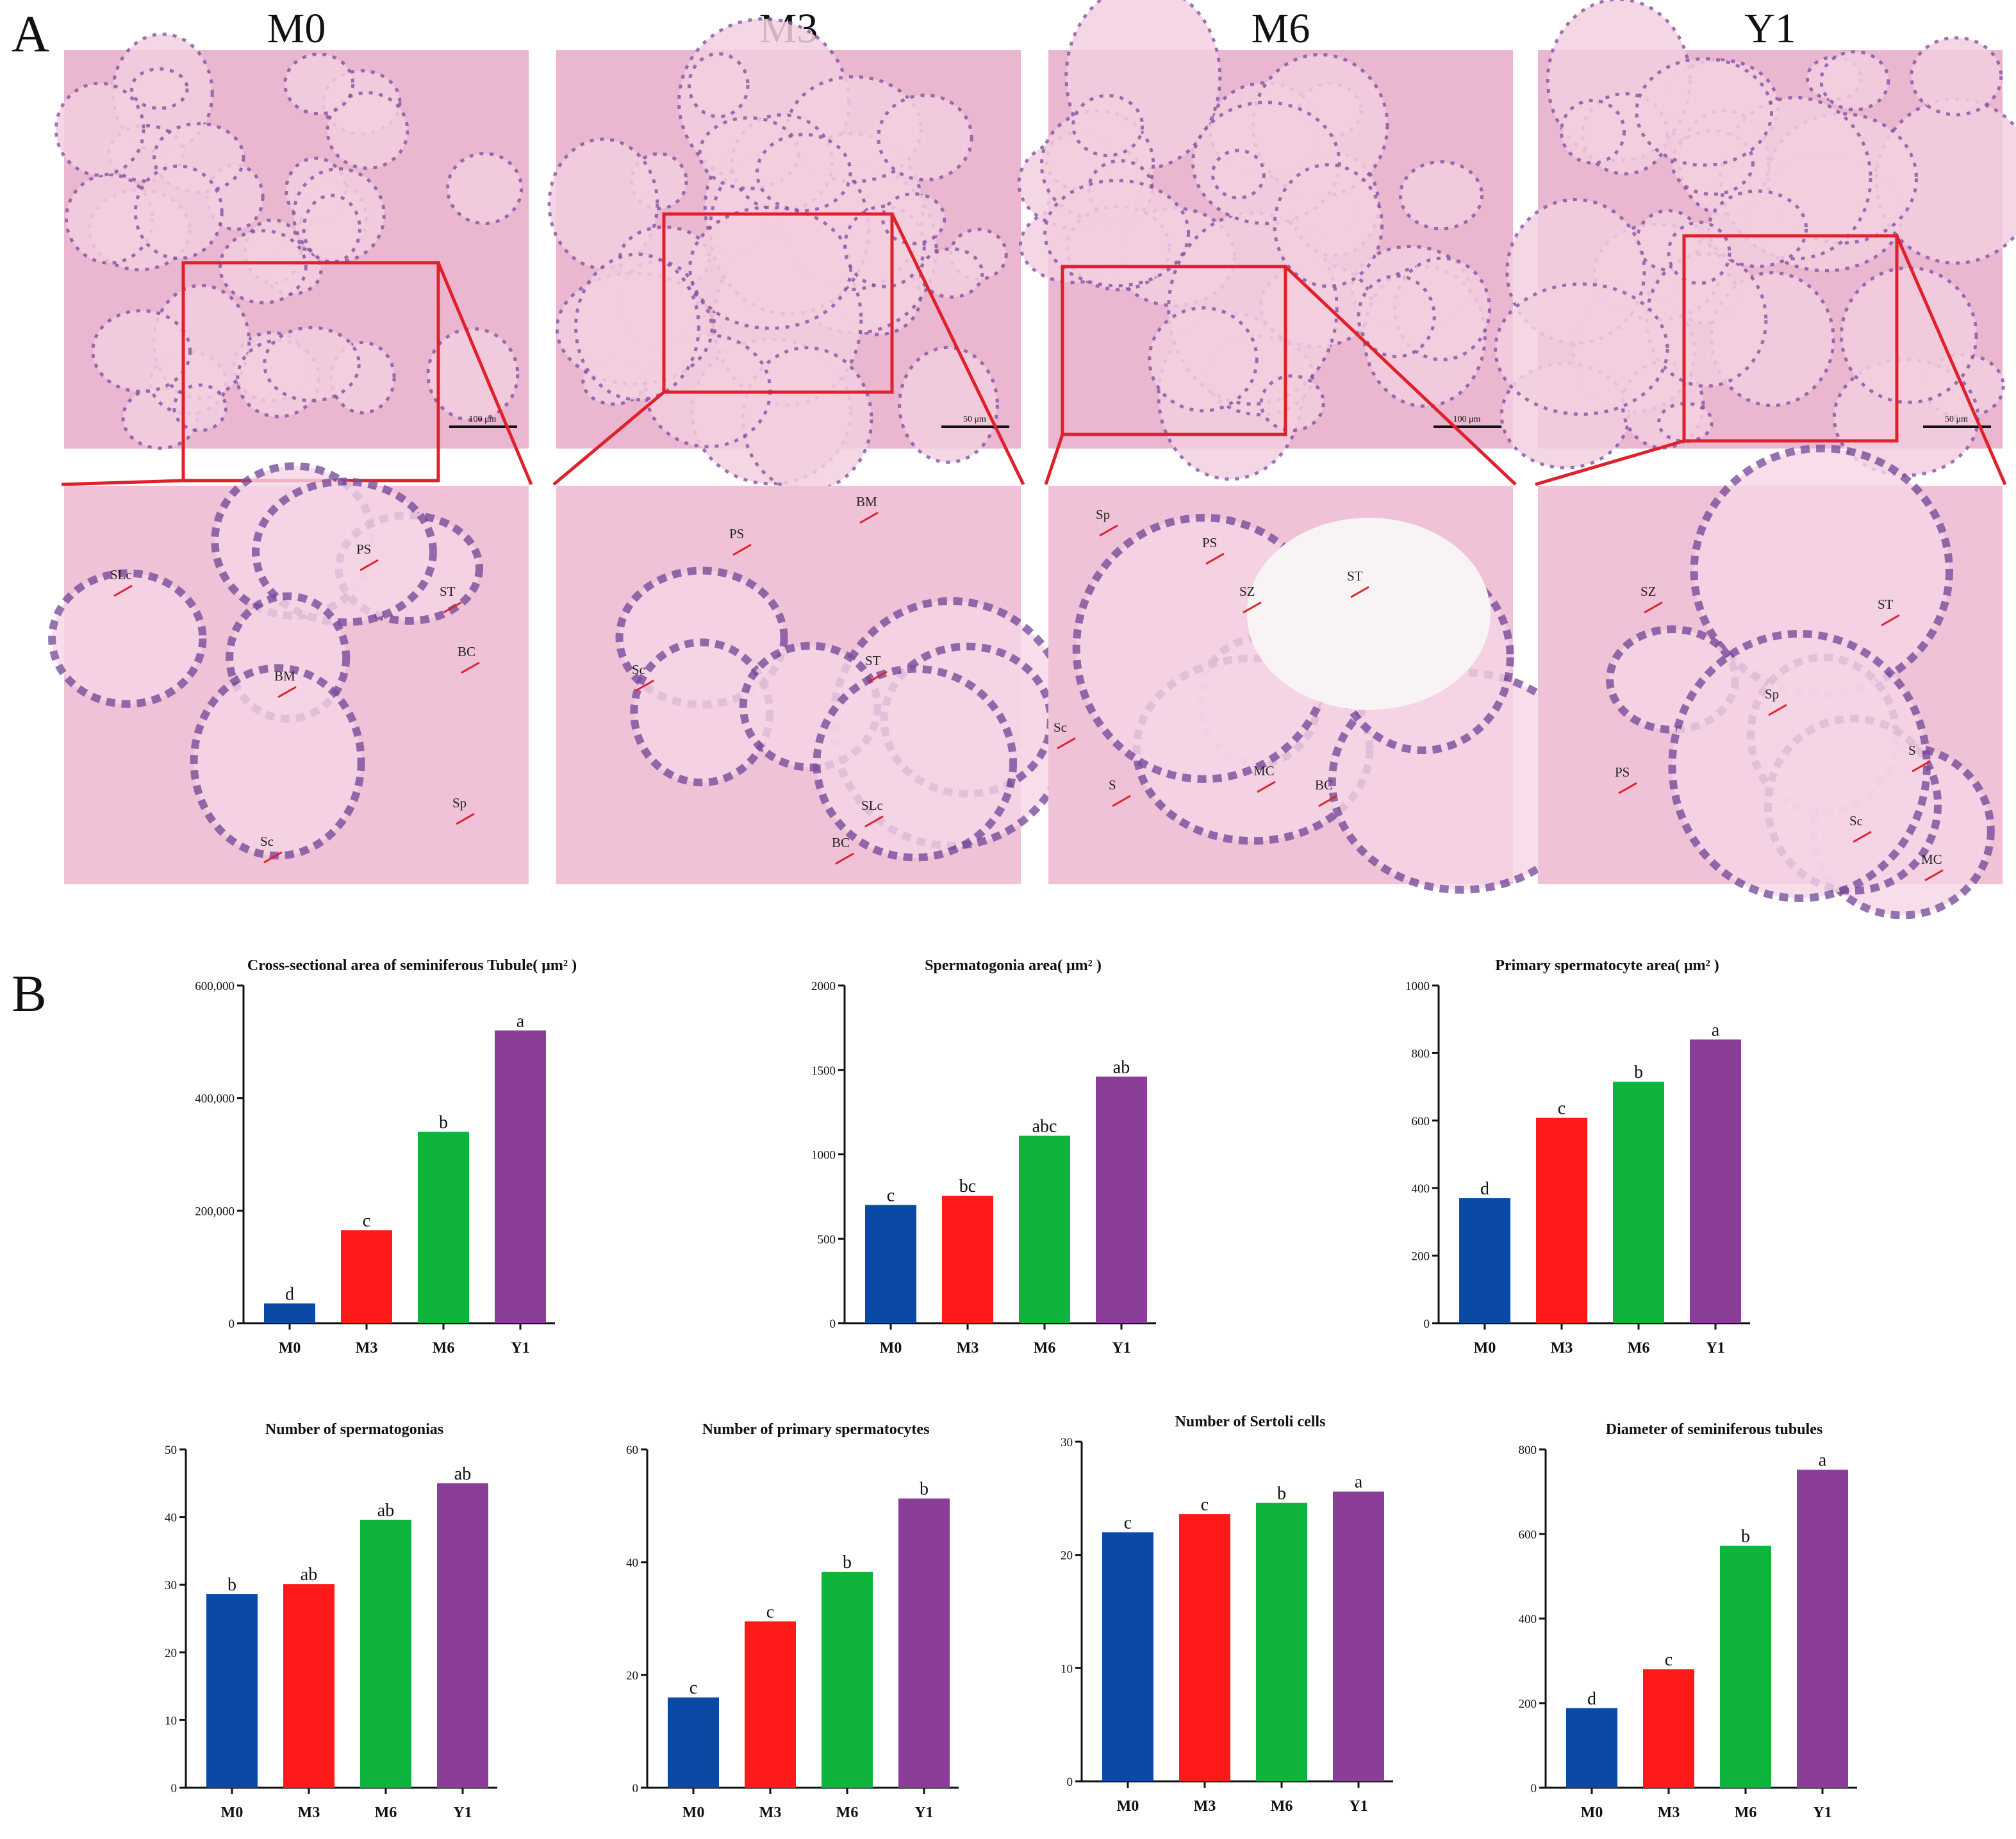 The height and width of the screenshot is (1839, 2016). Describe the element at coordinates (1013, 965) in the screenshot. I see `chart-title: Spermatogonia area( μm² )` at that location.